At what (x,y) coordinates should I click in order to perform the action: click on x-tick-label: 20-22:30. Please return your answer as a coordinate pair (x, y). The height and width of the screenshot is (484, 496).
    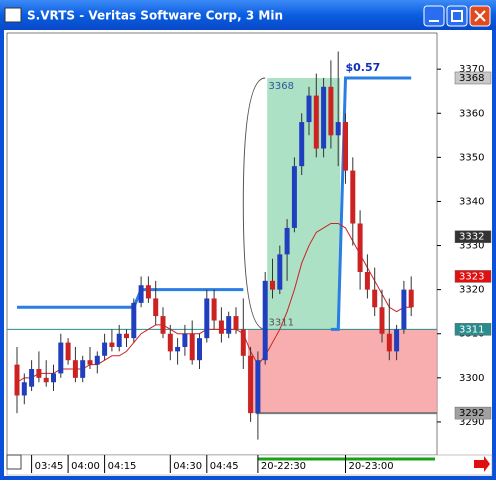
    Looking at the image, I should click on (283, 466).